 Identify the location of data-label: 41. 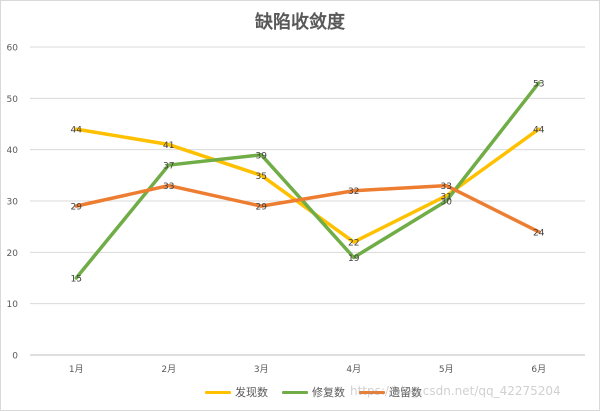
(168, 146).